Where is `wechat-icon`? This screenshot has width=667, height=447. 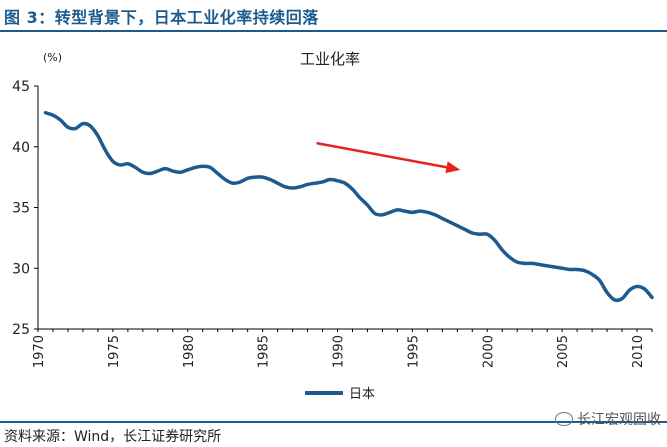
wechat-icon is located at coordinates (564, 419).